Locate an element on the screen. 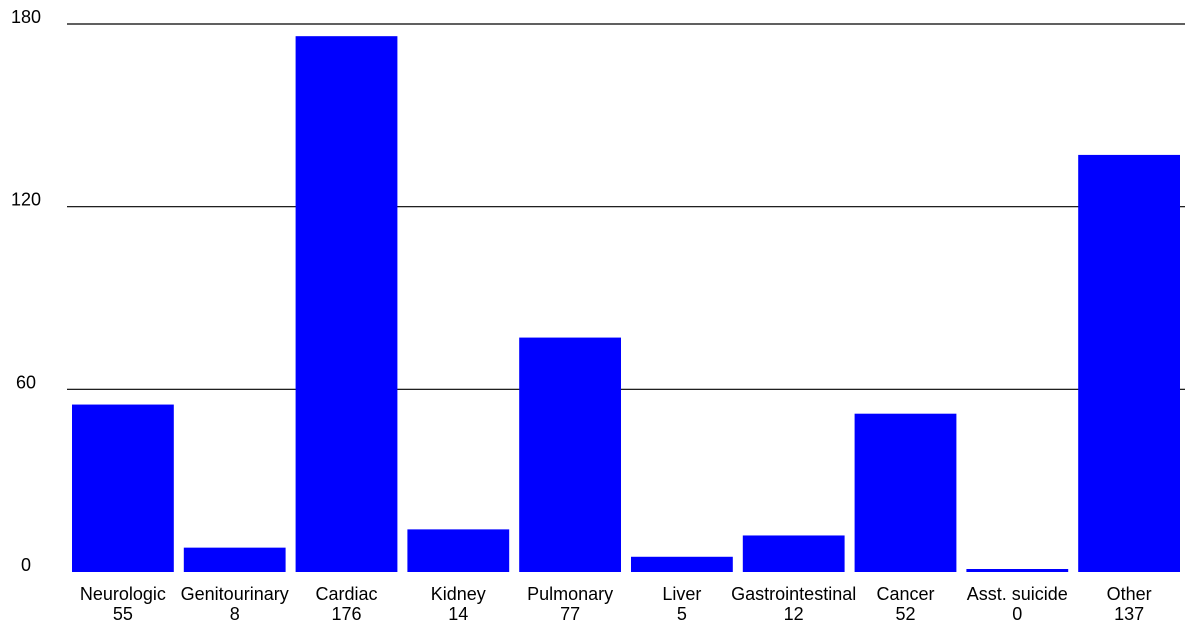 The image size is (1185, 629). x-value-label: 5 is located at coordinates (682, 614).